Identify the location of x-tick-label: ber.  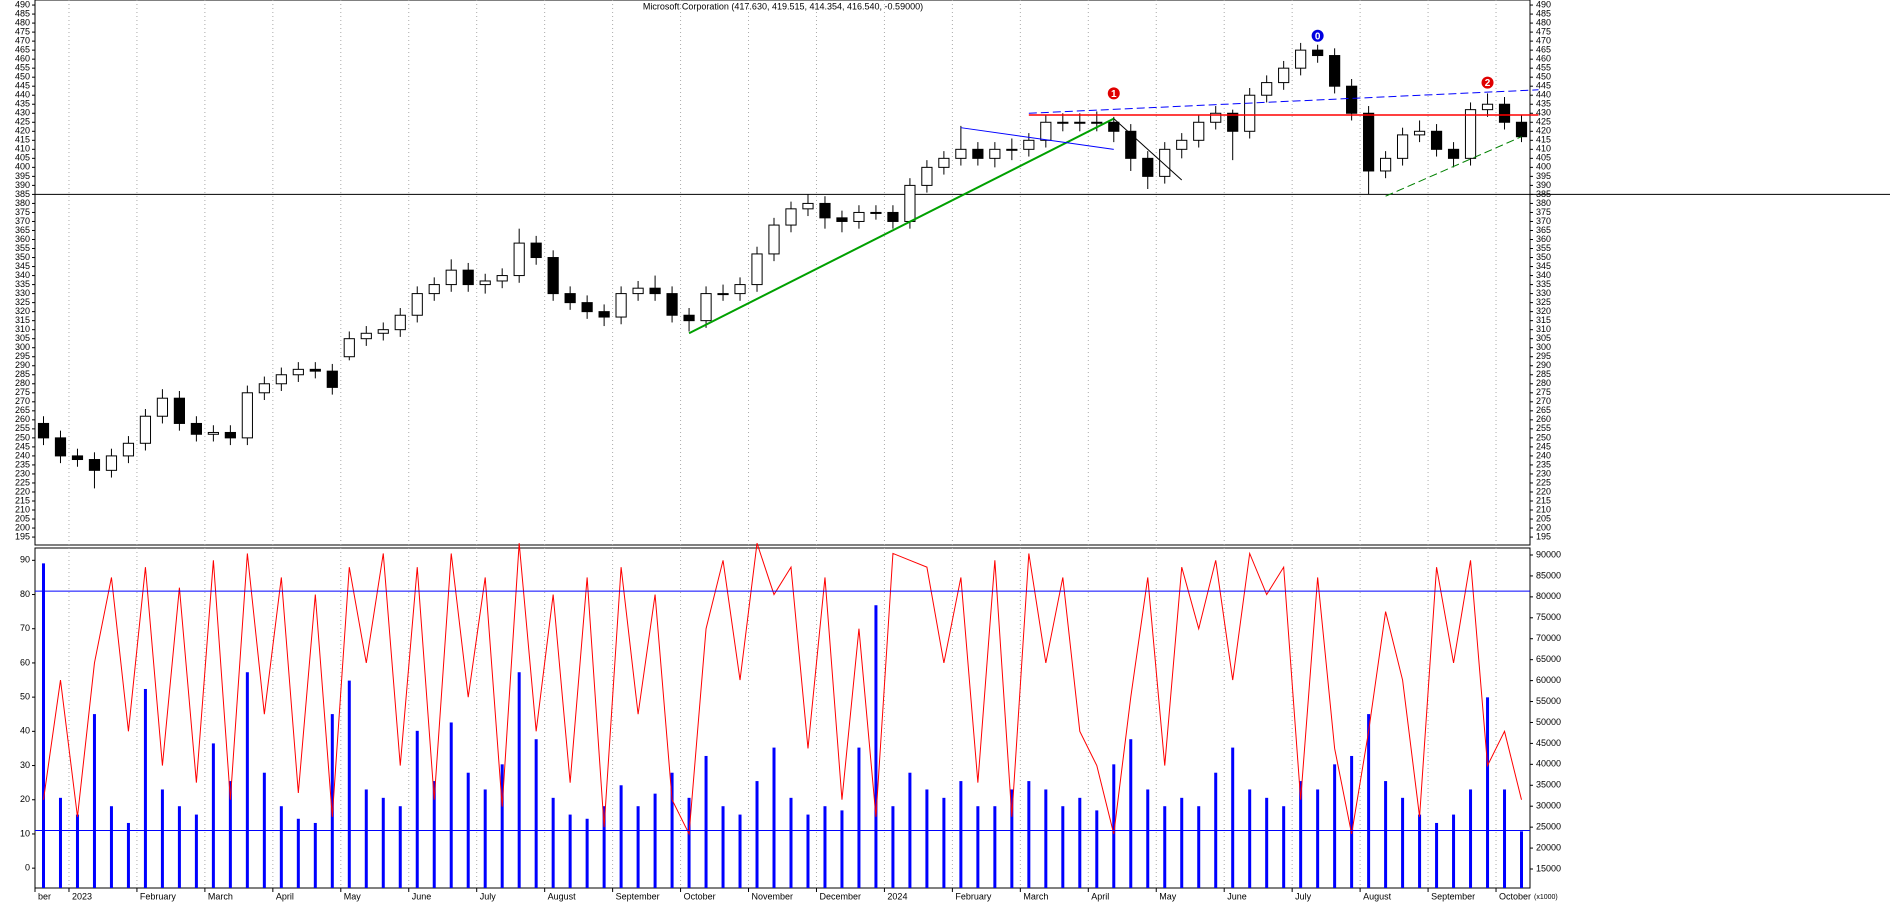
(44, 896).